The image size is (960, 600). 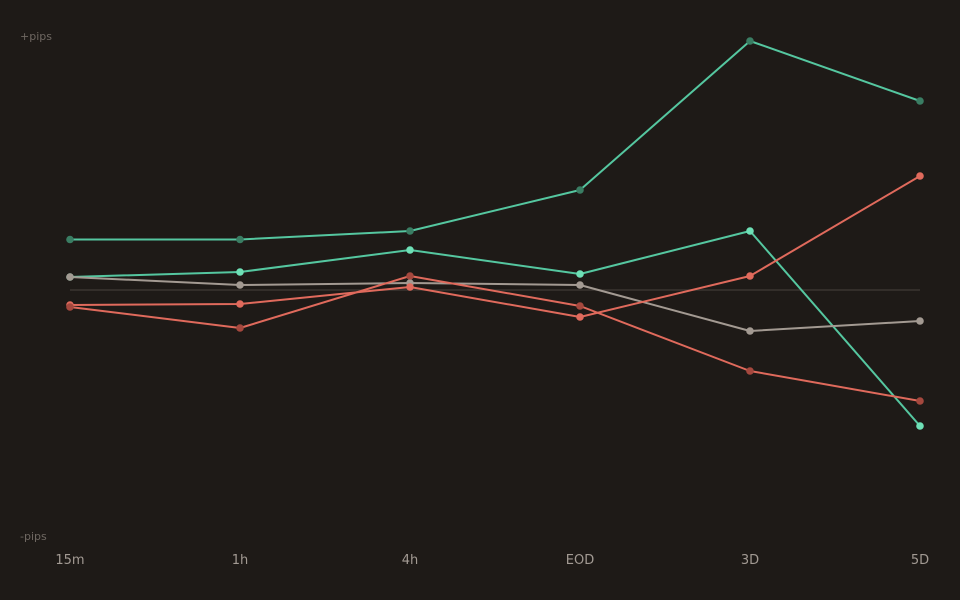 I want to click on x-tick-label: 1h, so click(x=240, y=560).